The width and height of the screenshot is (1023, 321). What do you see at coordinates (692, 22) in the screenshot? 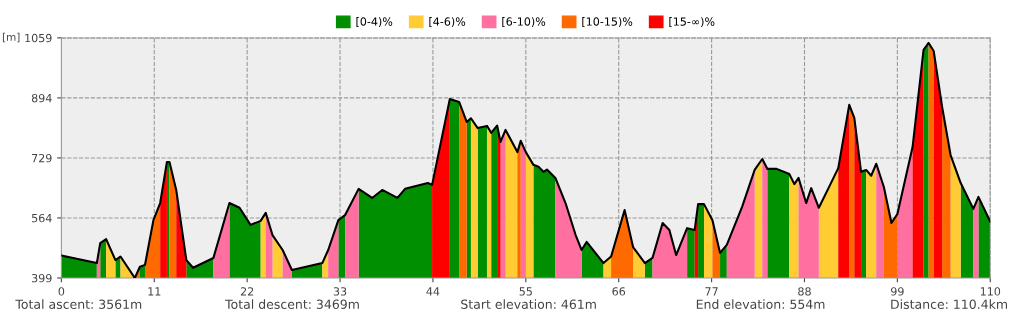
I see `legend-label: [15-∞)%` at bounding box center [692, 22].